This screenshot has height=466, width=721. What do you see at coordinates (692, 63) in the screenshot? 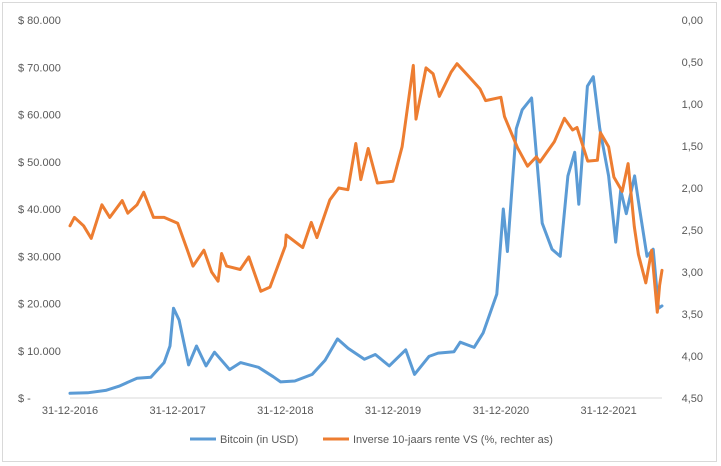
I see `right-tick-label: 0,50` at bounding box center [692, 63].